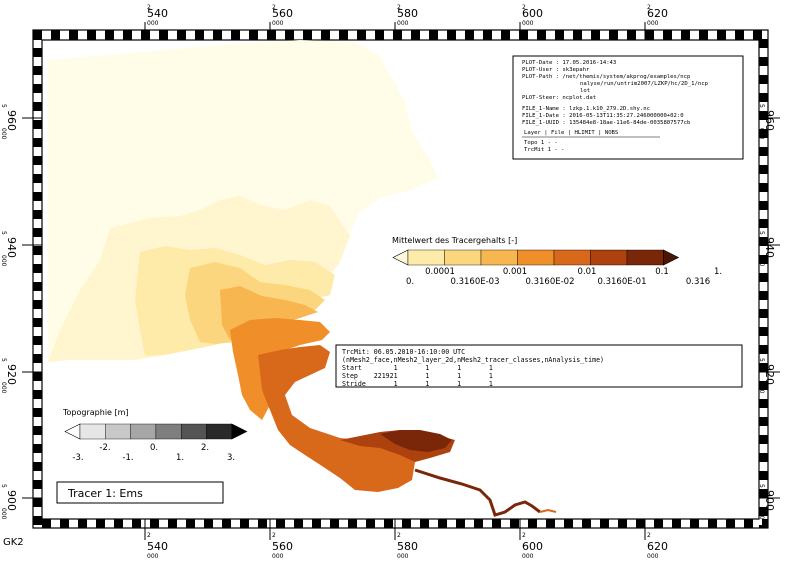  I want to click on topo-bar-left-arrow, so click(72, 431).